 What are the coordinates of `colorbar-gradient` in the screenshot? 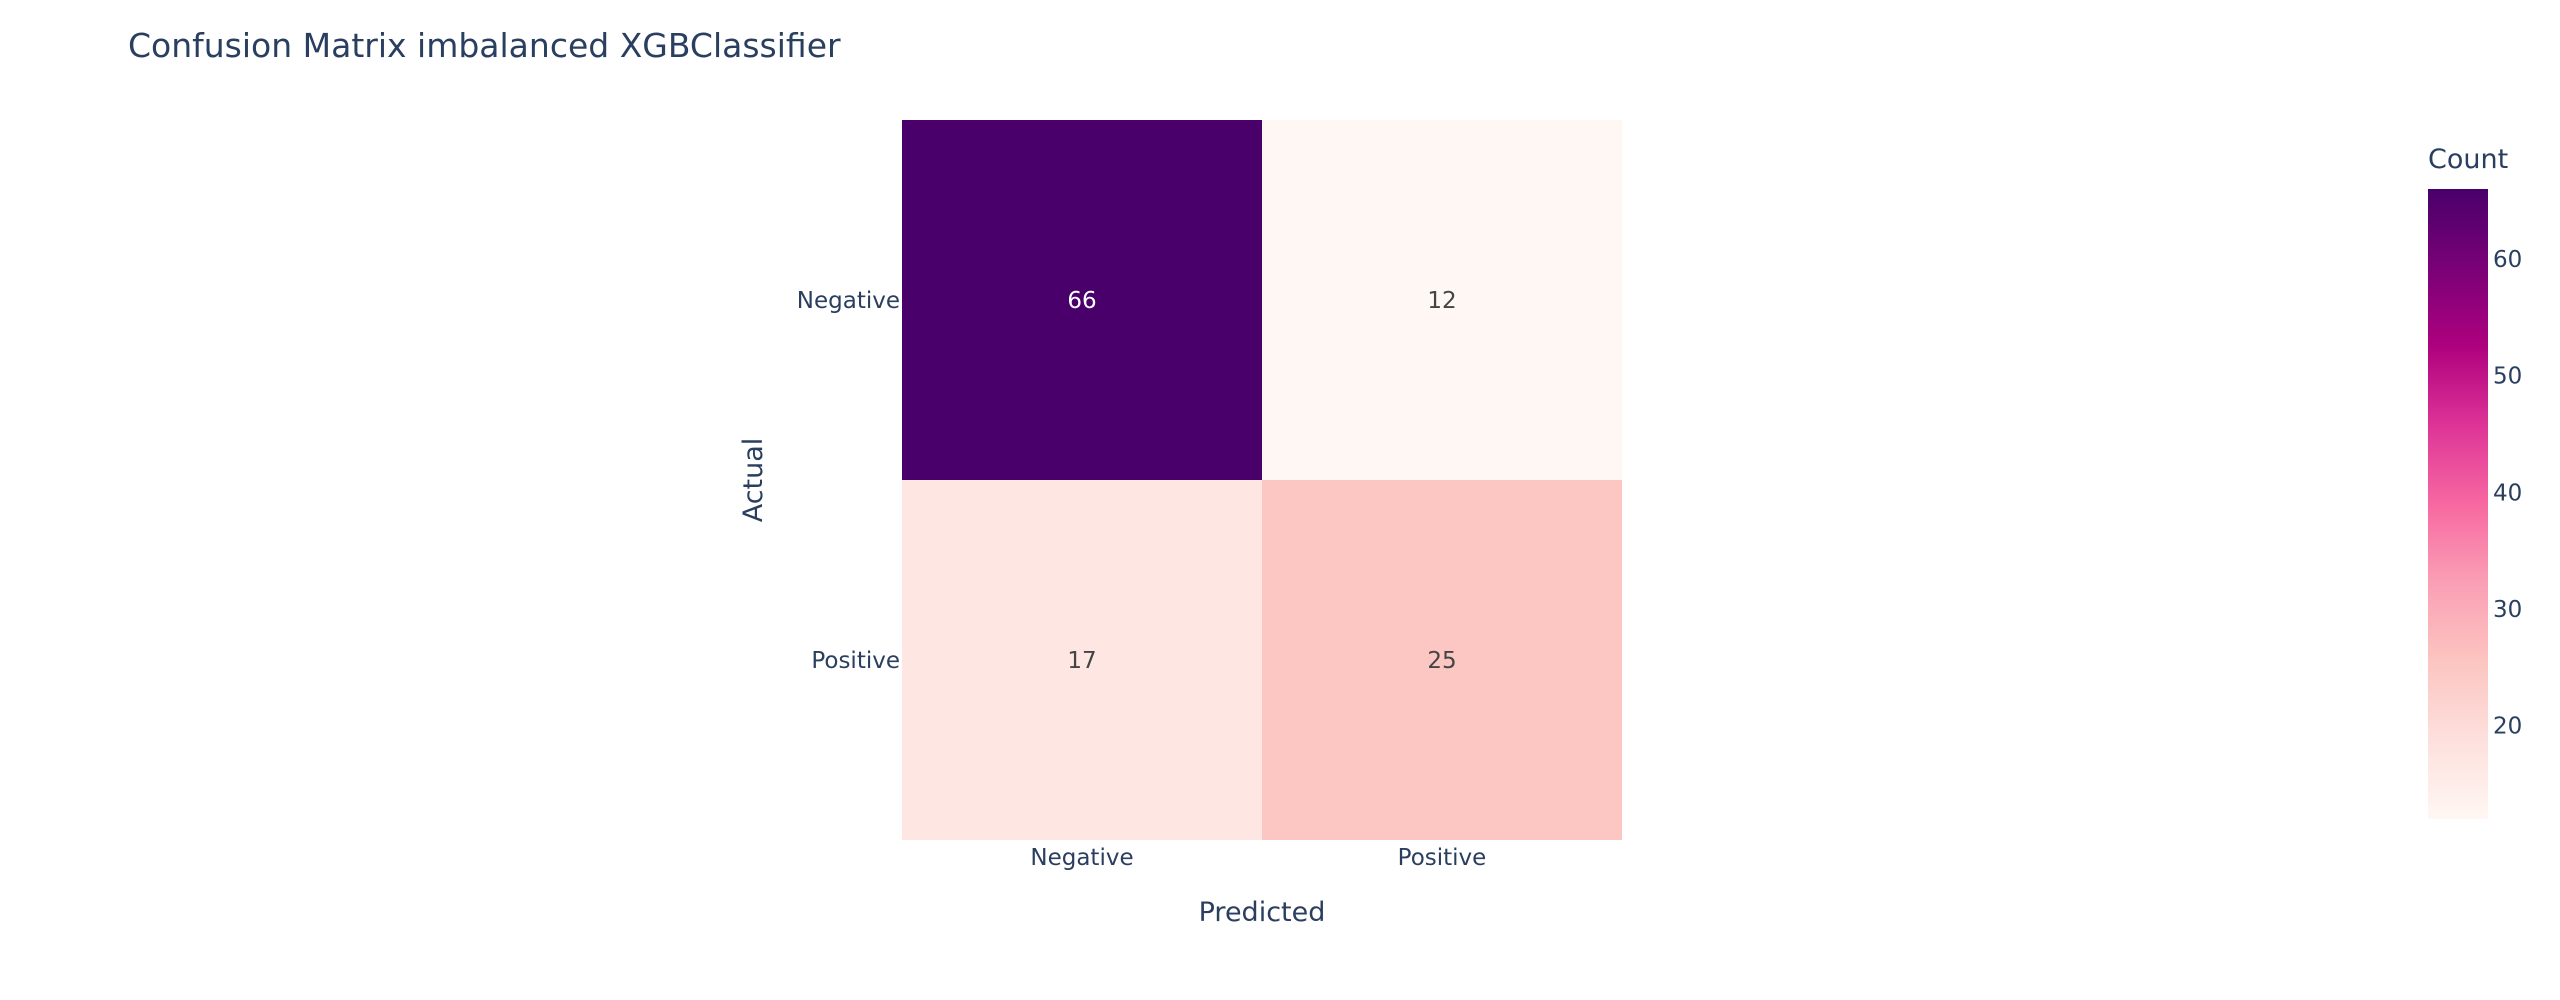 It's located at (2458, 504).